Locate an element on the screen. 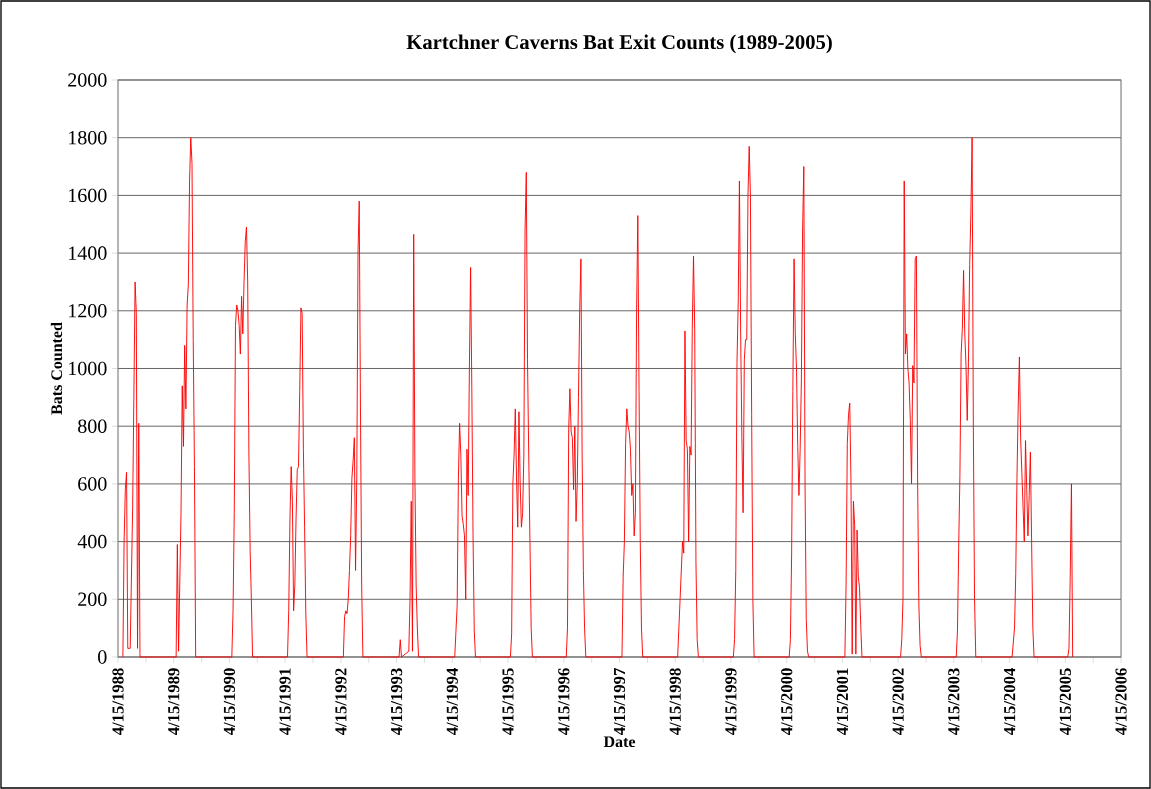 This screenshot has width=1151, height=789. x-tick-label: 4/15/2000 is located at coordinates (787, 702).